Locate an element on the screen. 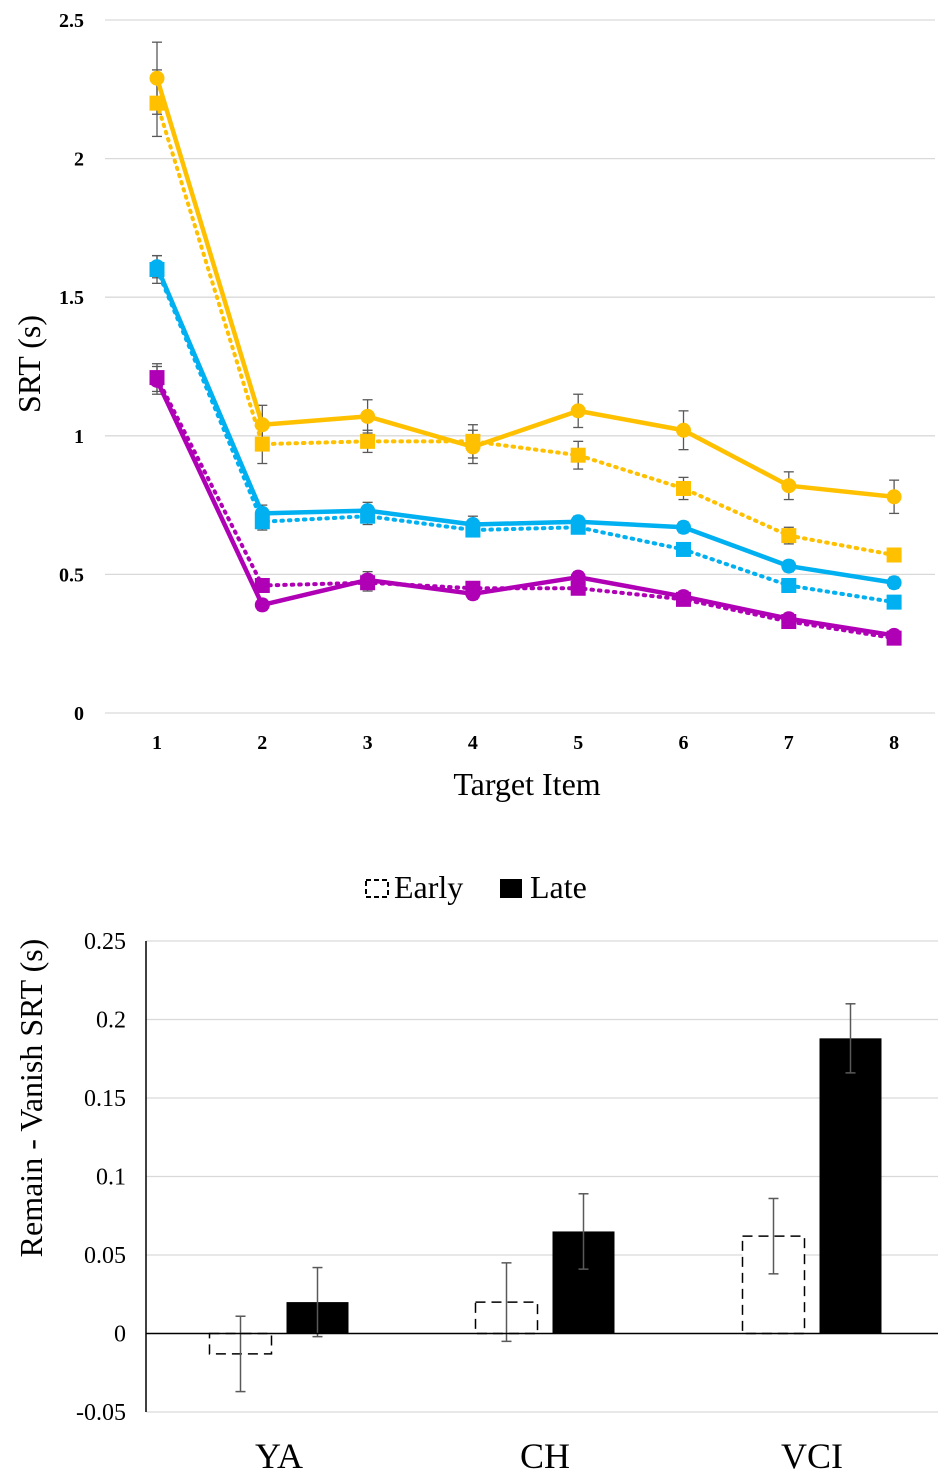 The width and height of the screenshot is (941, 1477). y-tick-label: 2.5 is located at coordinates (71, 21).